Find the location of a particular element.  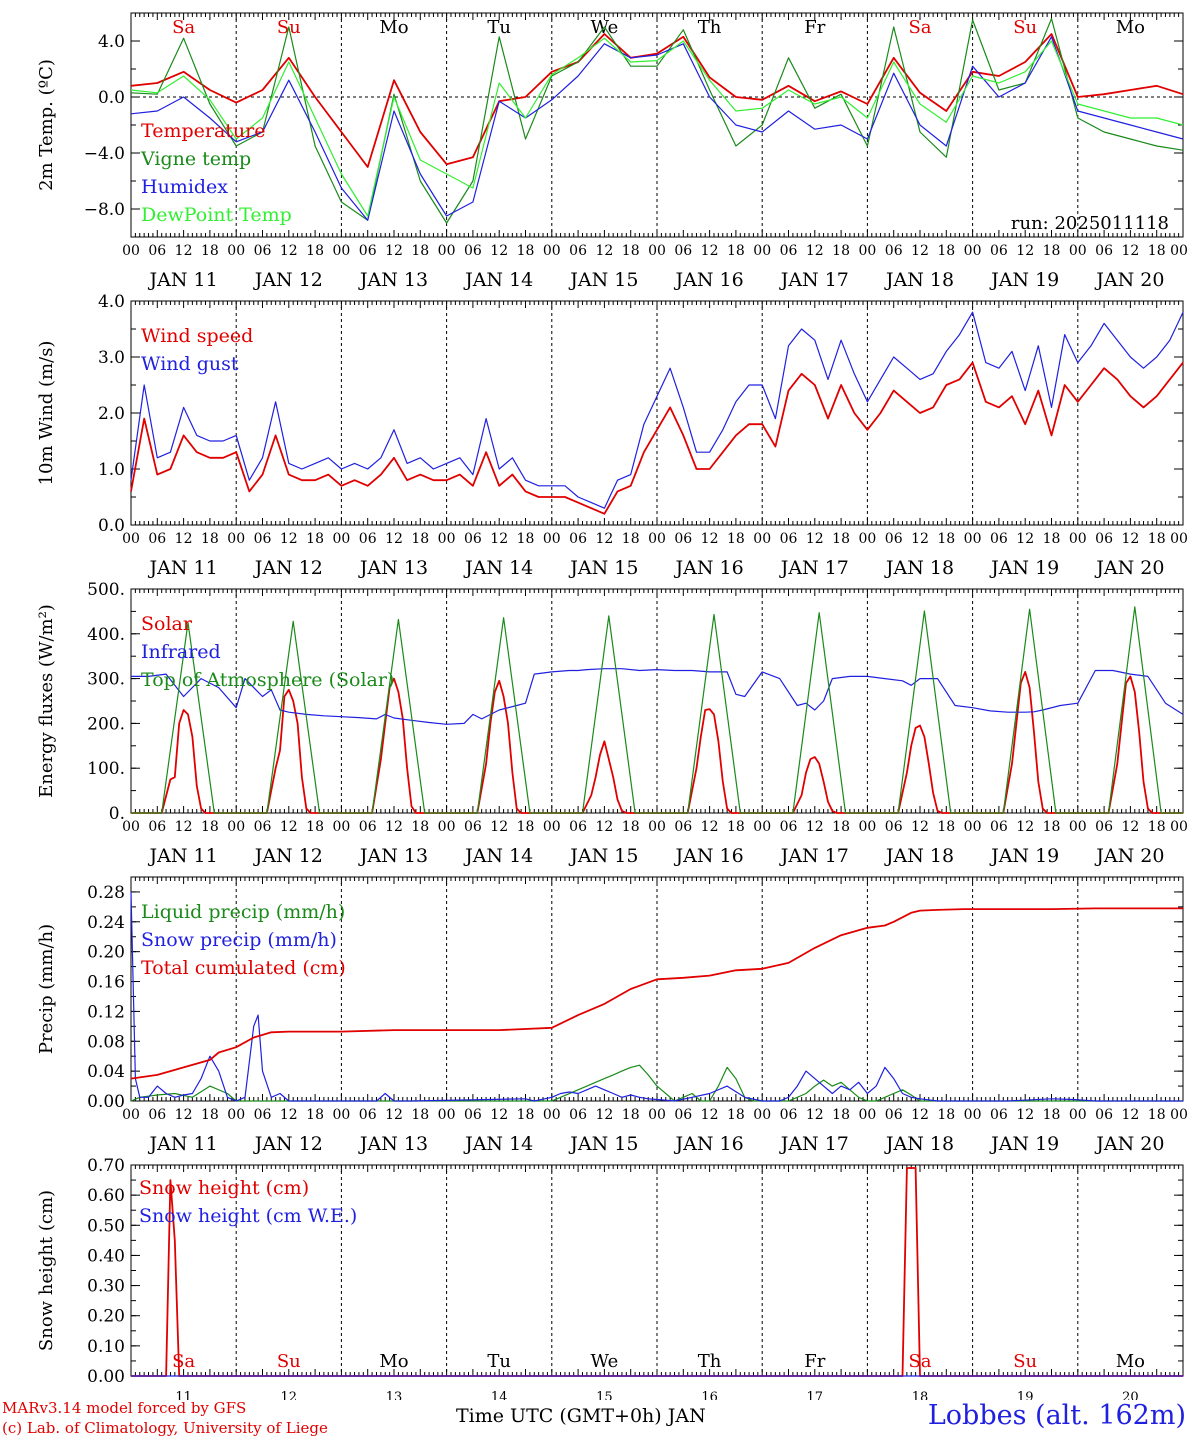

x-date-label: JAN 16 is located at coordinates (709, 568).